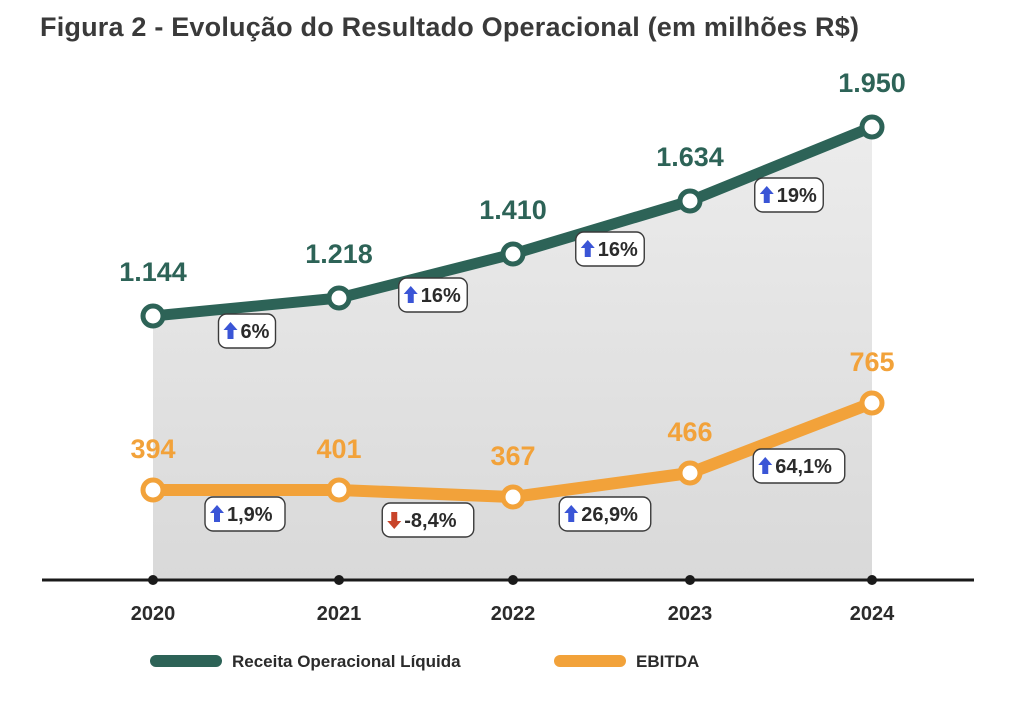 This screenshot has width=1024, height=719. I want to click on change-badge-text: -8,4%, so click(430, 521).